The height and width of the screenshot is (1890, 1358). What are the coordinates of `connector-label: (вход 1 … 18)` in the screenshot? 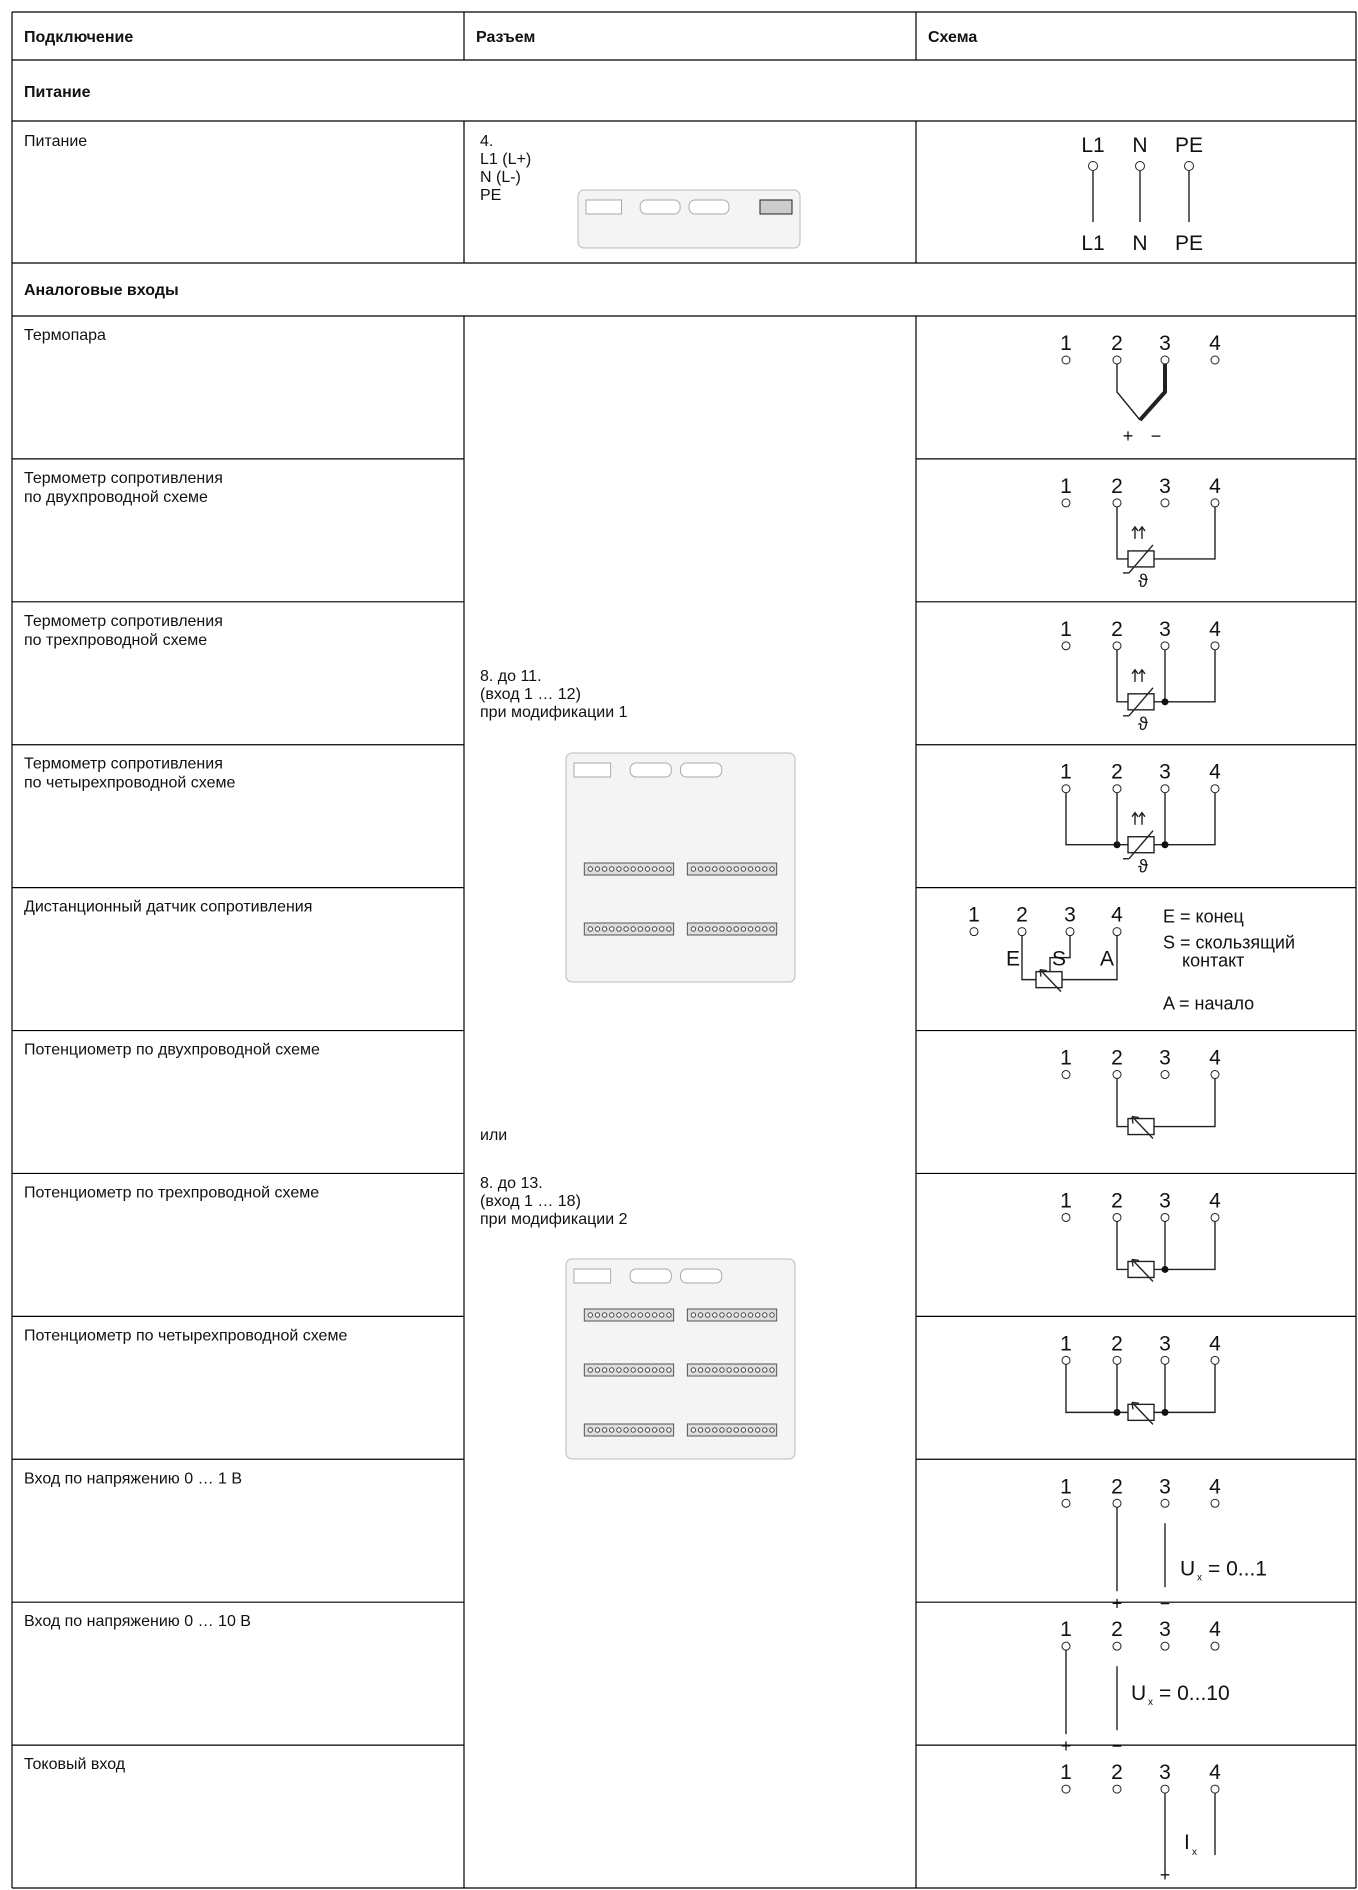 It's located at (530, 1201).